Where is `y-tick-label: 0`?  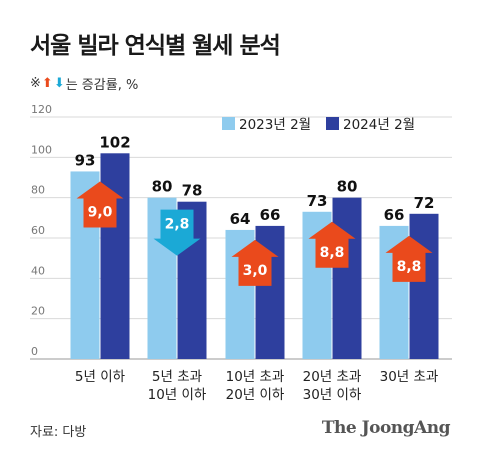
y-tick-label: 0 is located at coordinates (34, 351).